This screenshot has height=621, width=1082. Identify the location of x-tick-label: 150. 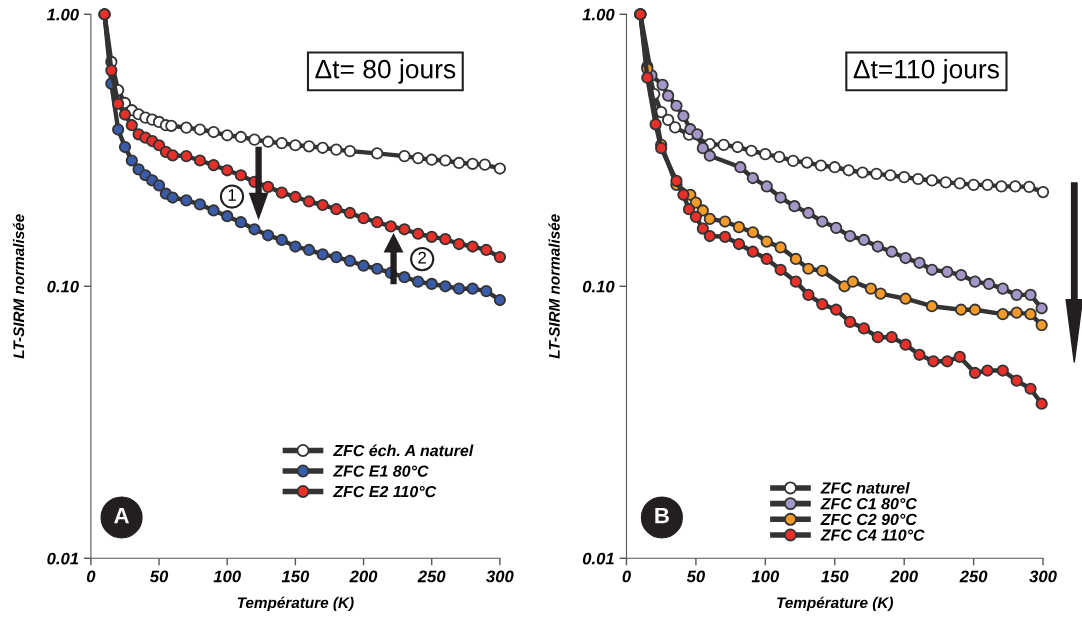
(295, 576).